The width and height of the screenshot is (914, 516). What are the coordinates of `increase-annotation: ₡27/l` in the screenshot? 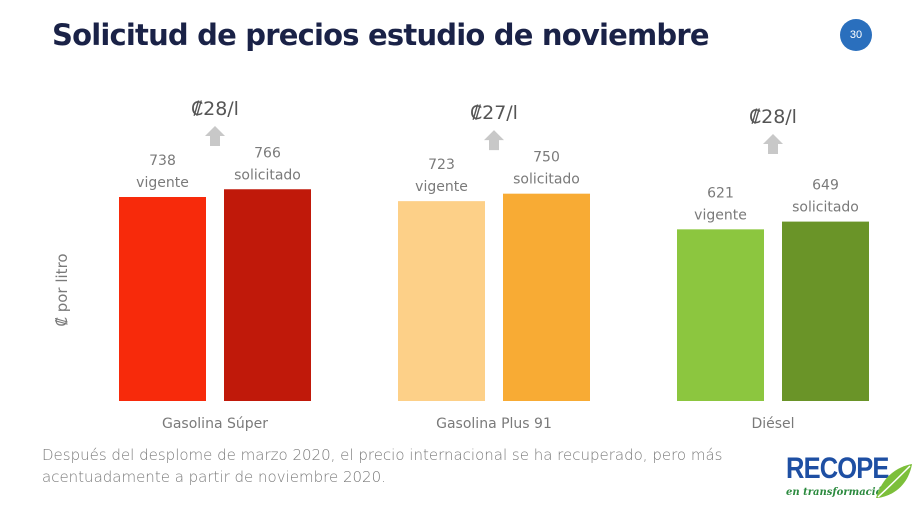 It's located at (494, 113).